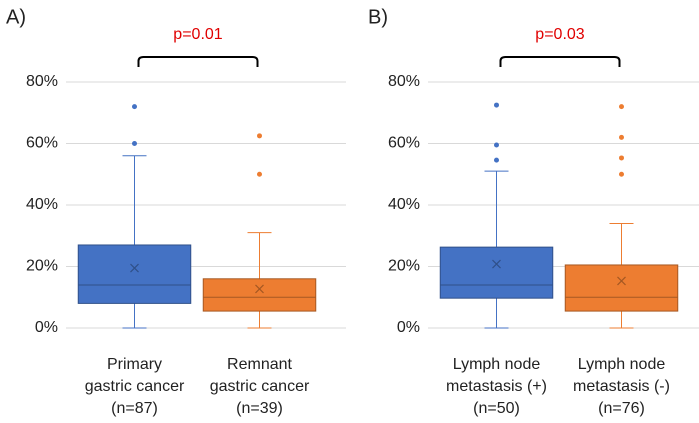  Describe the element at coordinates (621, 386) in the screenshot. I see `x-tick-label: metastasis (-)` at that location.